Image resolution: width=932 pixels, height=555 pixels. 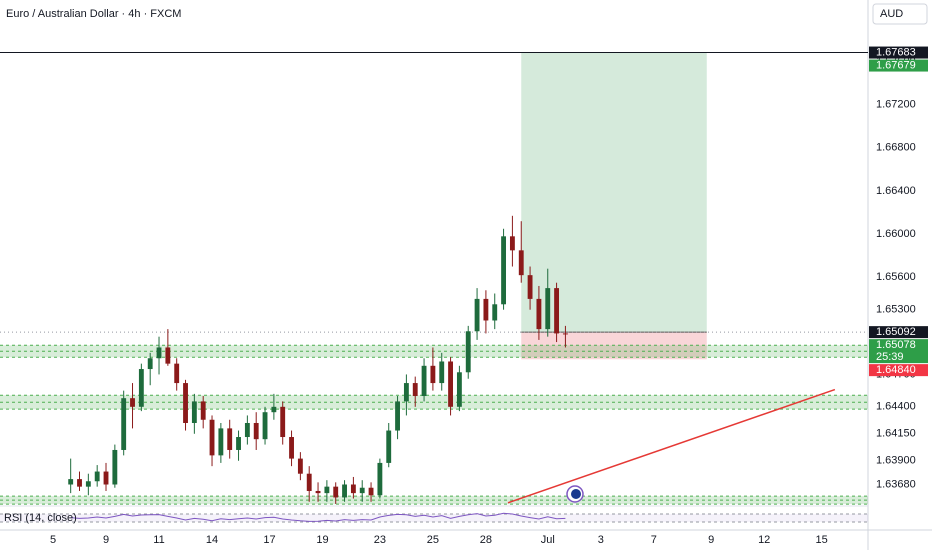 What do you see at coordinates (40, 518) in the screenshot?
I see `rsi-label: RSI (14, close)` at bounding box center [40, 518].